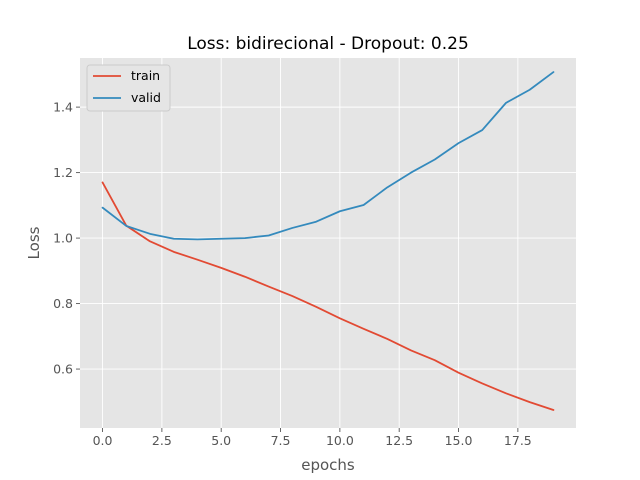 The height and width of the screenshot is (480, 640). I want to click on y-axis-ticks: 0.6 0.8 1.0 1.2 1.4, so click(66, 238).